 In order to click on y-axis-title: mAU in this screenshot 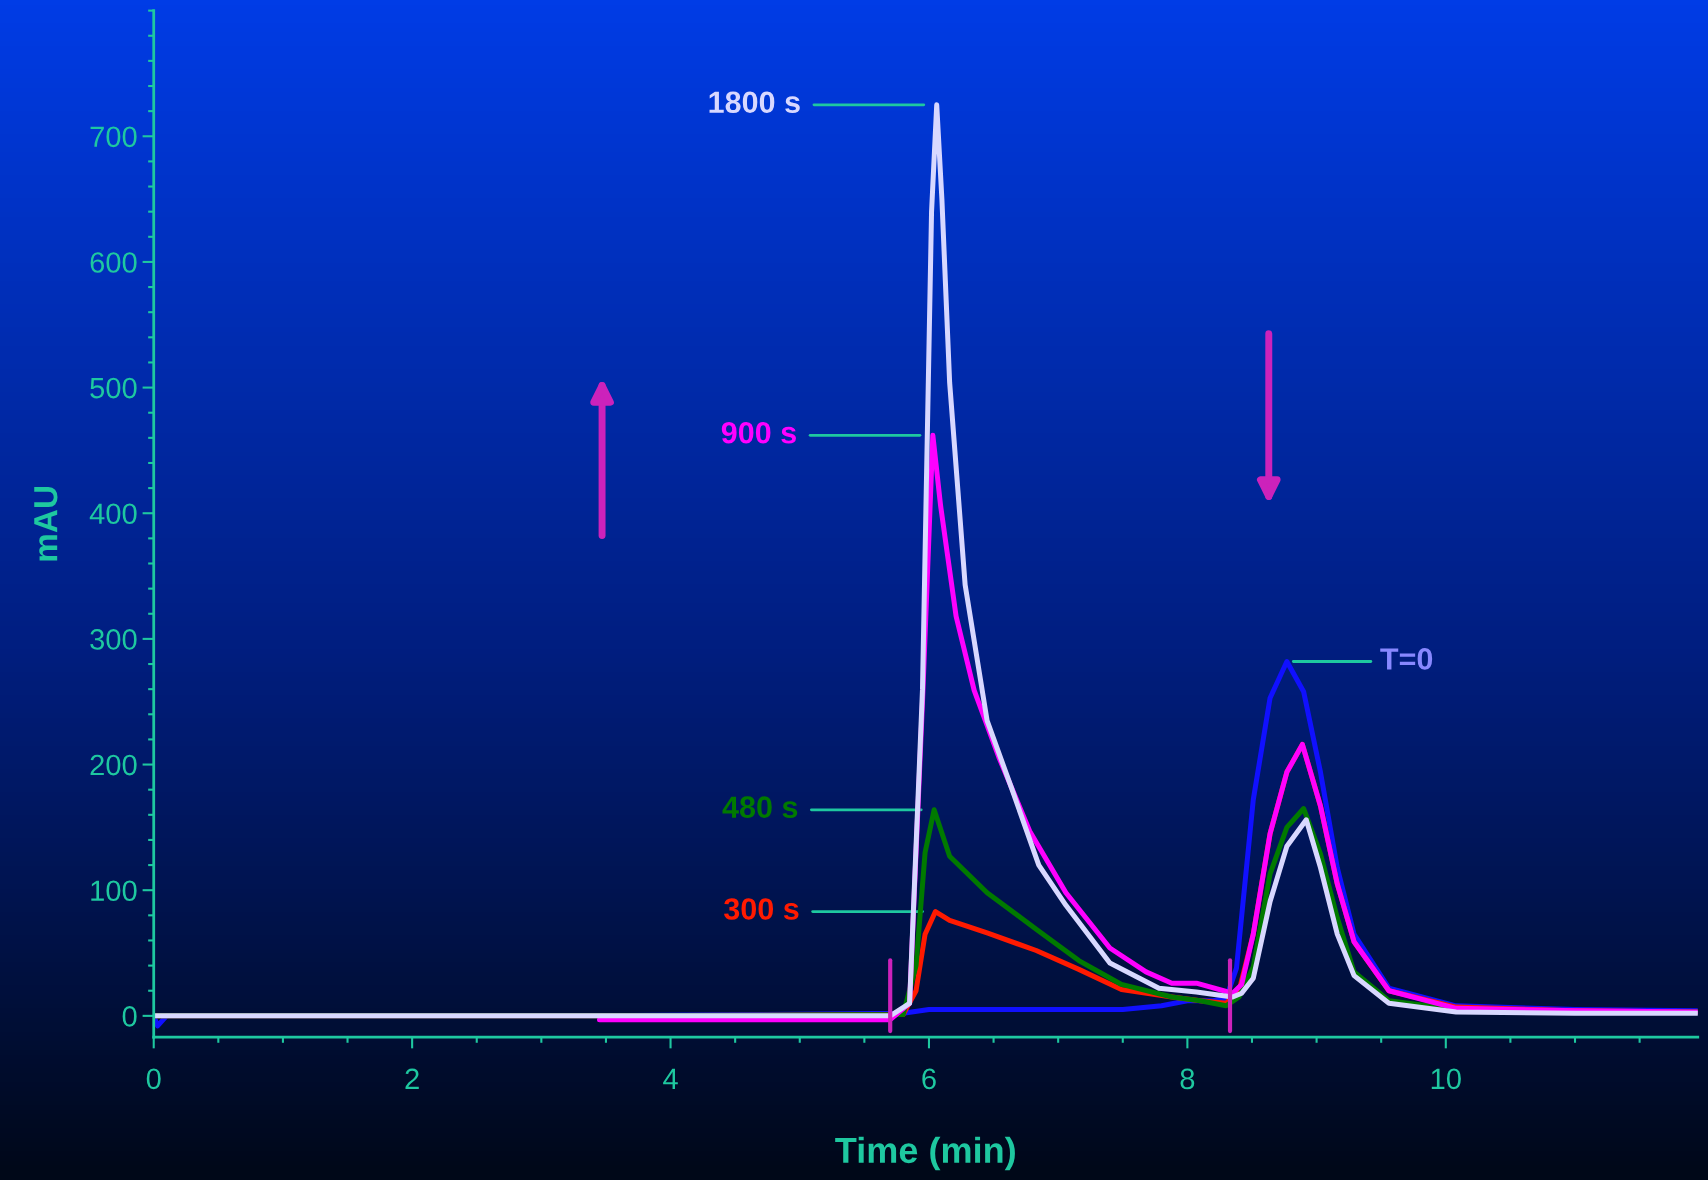, I will do `click(46, 524)`.